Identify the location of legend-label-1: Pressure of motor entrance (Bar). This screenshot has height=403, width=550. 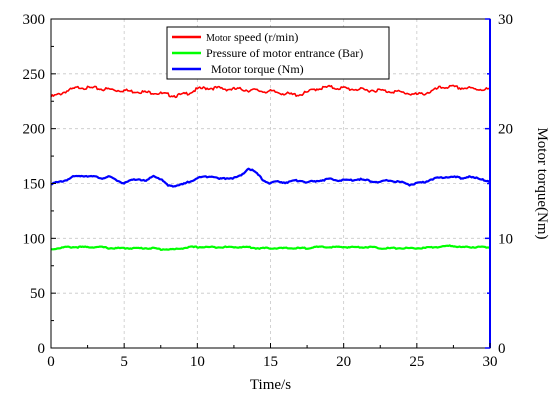
(284, 53).